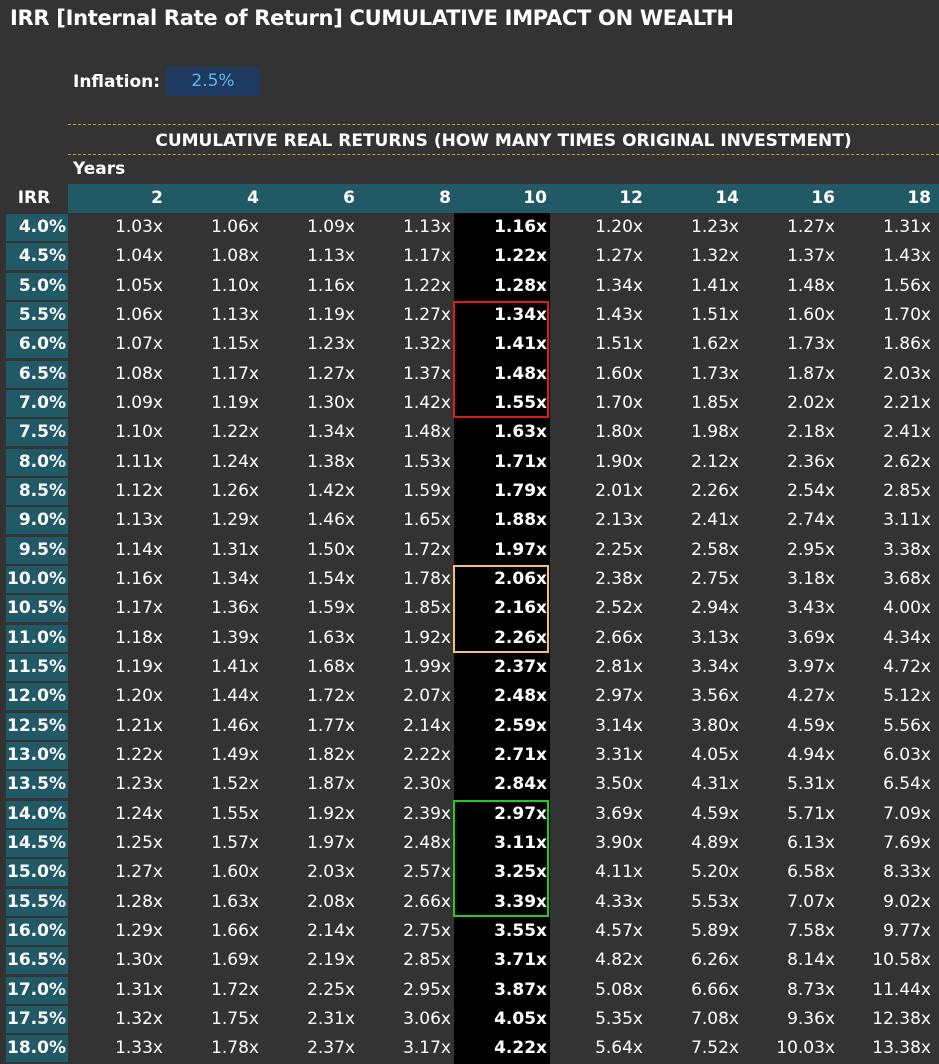 The height and width of the screenshot is (1064, 939). Describe the element at coordinates (427, 1048) in the screenshot. I see `table-cell: 3.17x` at that location.